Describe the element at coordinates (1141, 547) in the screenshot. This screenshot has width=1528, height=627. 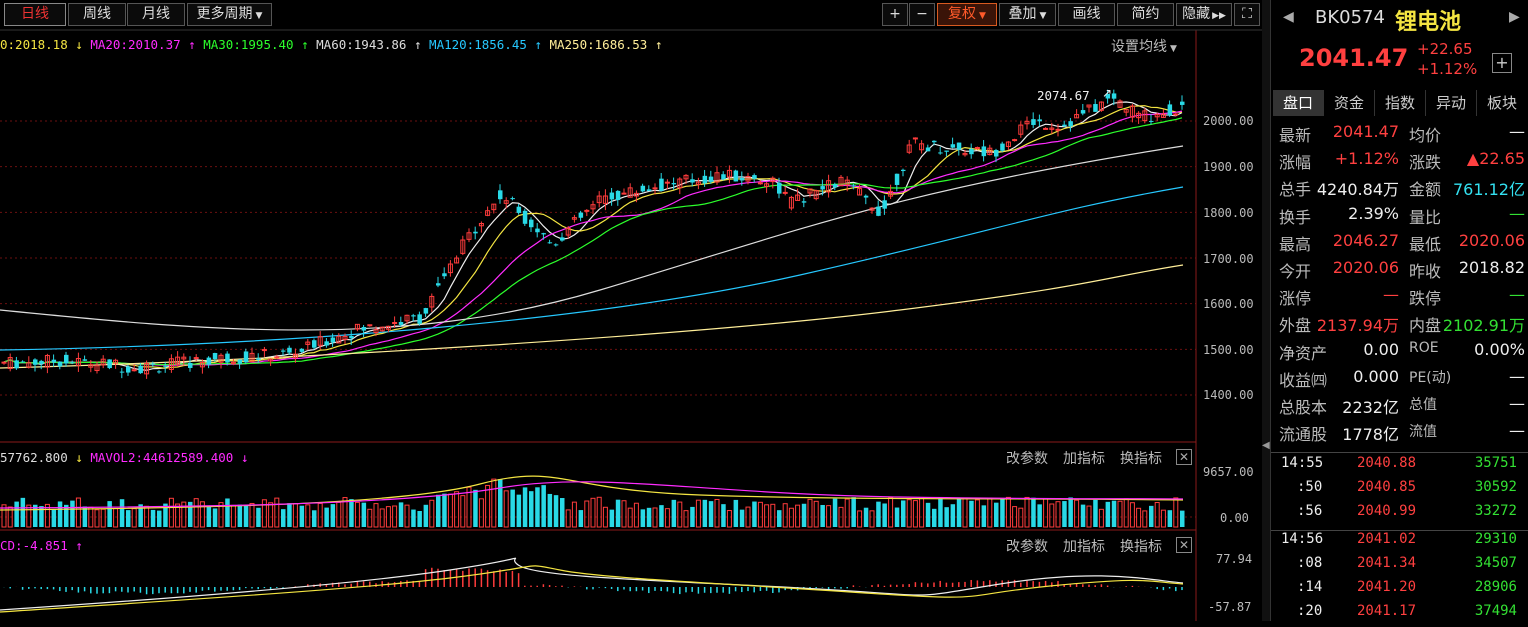
I see `macd-switch-indicator-button: 换指标` at that location.